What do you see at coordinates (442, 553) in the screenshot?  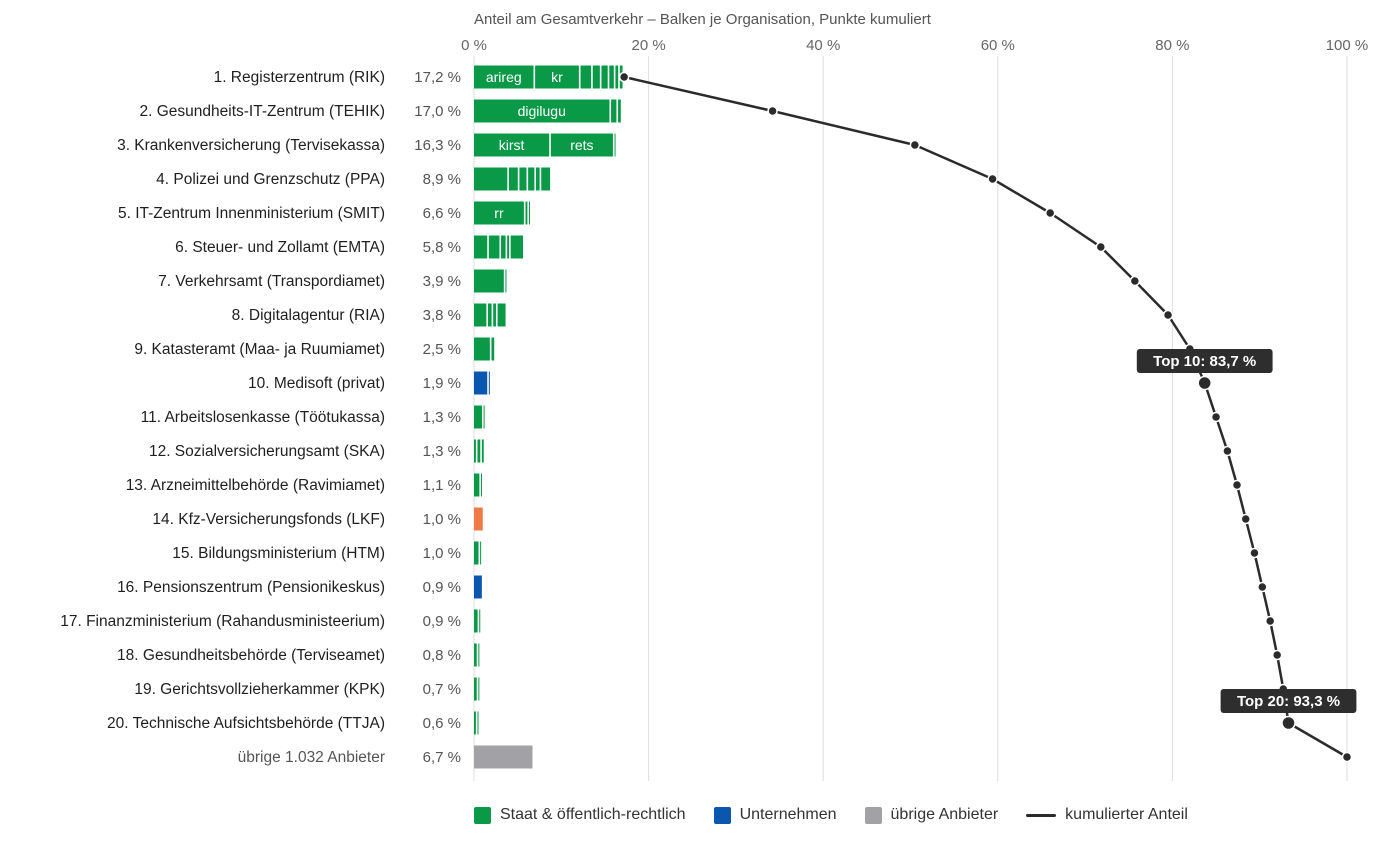 I see `value-label: 1,0 %` at bounding box center [442, 553].